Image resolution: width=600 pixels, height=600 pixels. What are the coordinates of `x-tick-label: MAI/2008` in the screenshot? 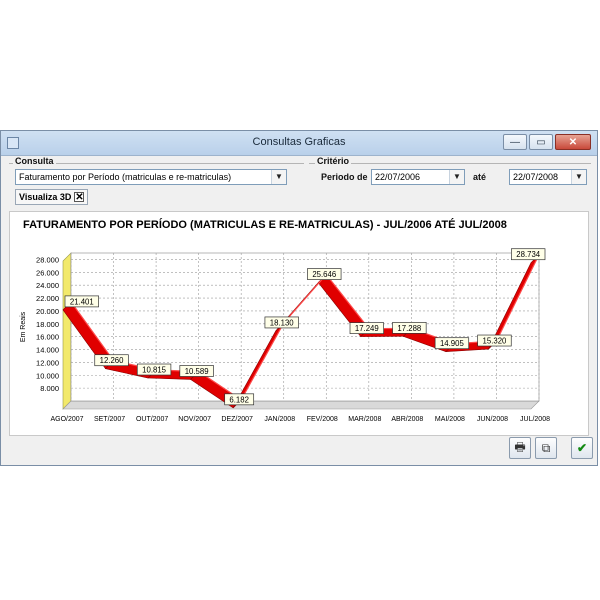 It's located at (450, 419).